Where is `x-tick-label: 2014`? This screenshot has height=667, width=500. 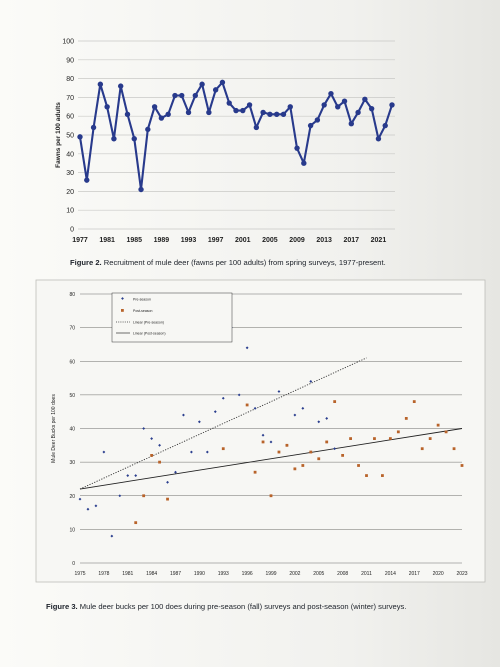
x-tick-label: 2014 is located at coordinates (390, 574).